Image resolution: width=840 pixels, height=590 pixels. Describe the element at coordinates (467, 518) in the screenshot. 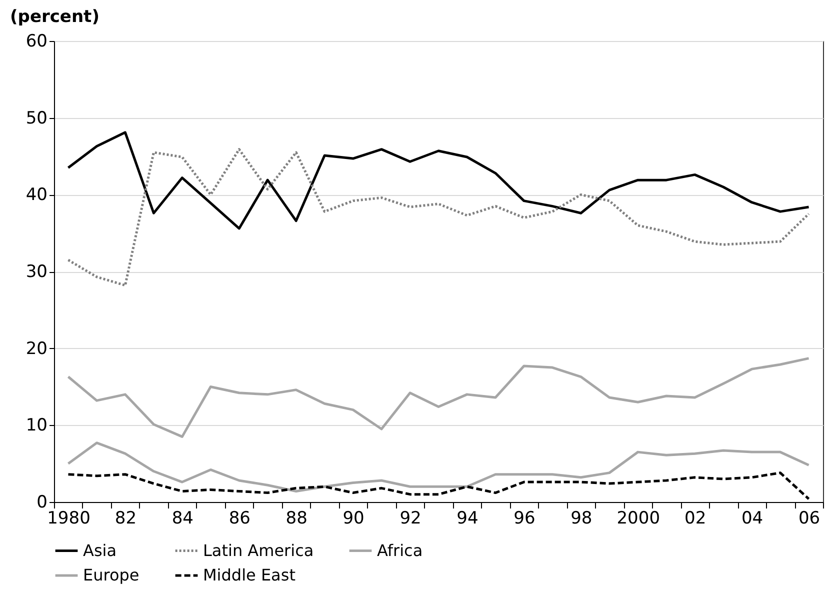

I see `x-tick-label: 94` at that location.